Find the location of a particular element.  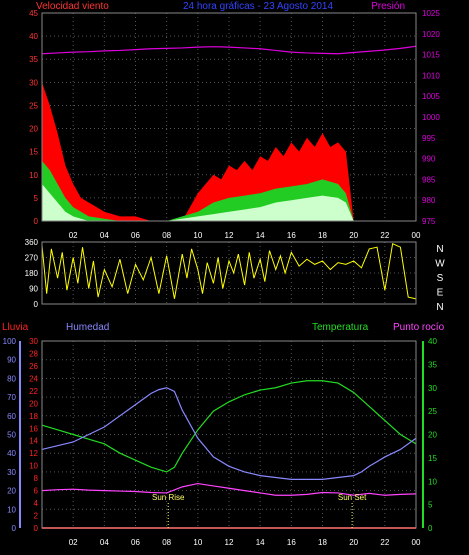

tick-label: 980 is located at coordinates (429, 200).